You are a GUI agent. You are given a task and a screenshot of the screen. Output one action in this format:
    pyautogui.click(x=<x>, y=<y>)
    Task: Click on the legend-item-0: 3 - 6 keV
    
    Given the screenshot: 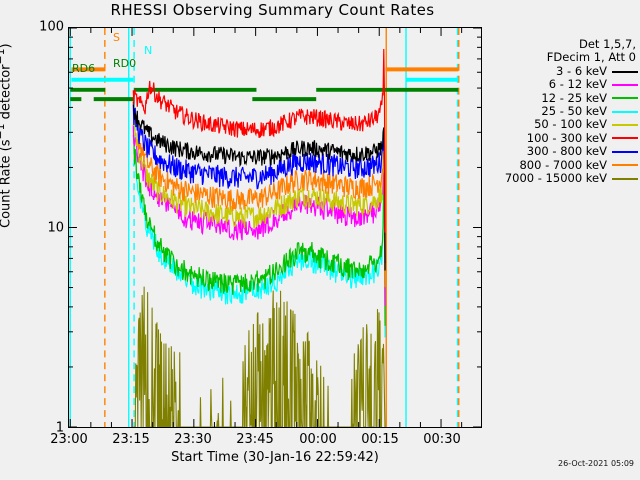 What is the action you would take?
    pyautogui.click(x=562, y=70)
    